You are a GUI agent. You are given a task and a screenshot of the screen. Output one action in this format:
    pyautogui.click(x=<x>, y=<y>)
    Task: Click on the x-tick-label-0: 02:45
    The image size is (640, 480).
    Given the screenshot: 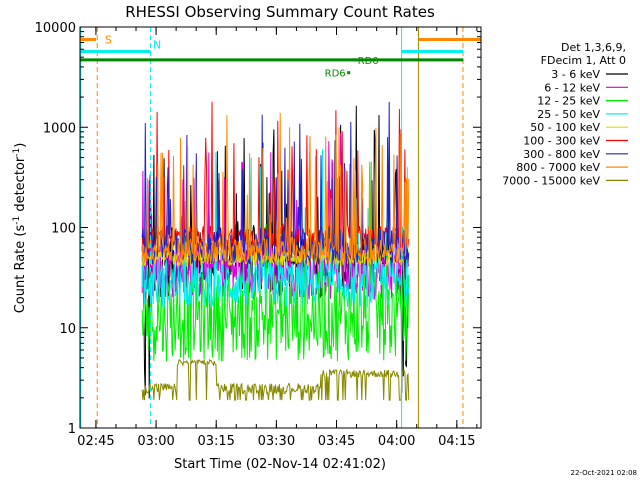 What is the action you would take?
    pyautogui.click(x=95, y=441)
    